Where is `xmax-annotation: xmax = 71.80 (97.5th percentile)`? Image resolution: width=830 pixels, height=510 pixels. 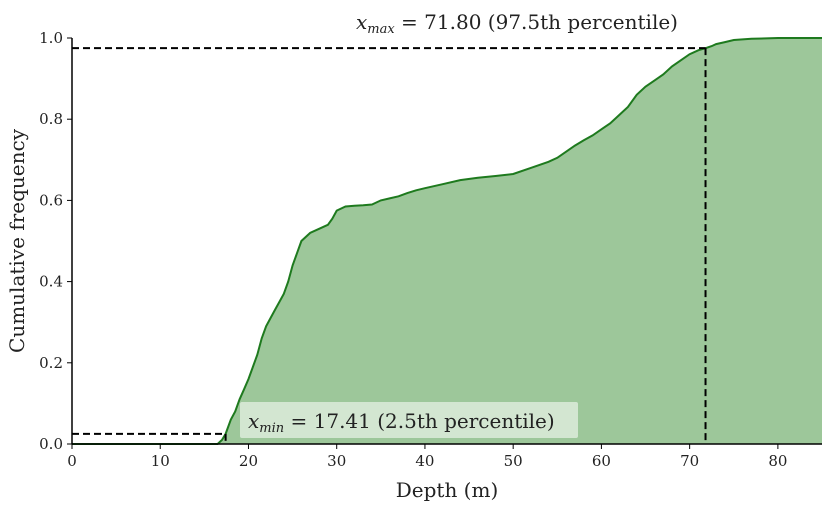
xmax-annotation: xmax = 71.80 (97.5th percentile) is located at coordinates (517, 23).